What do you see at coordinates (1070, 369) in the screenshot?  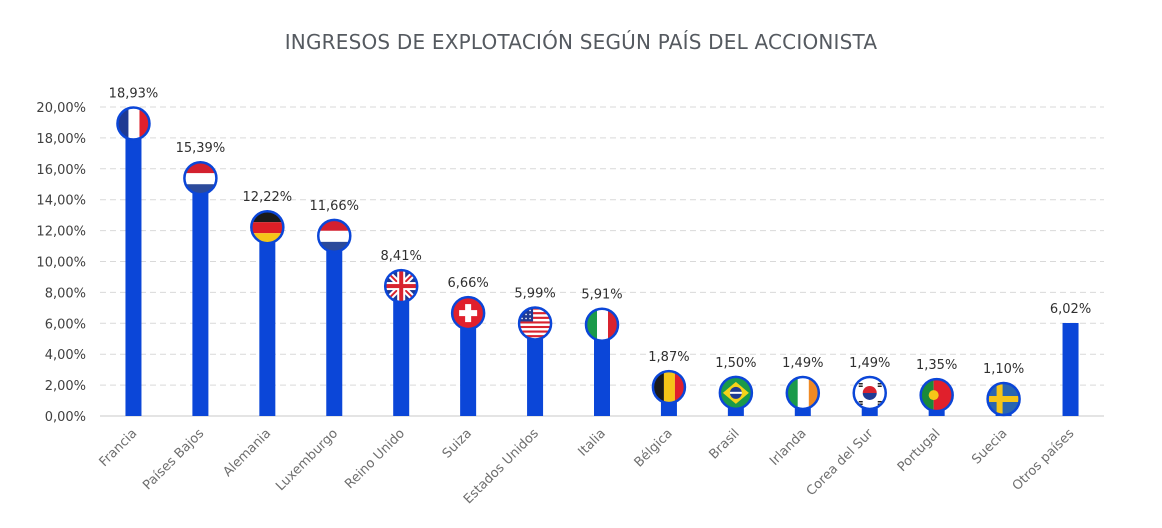 I see `bar-otros-países` at bounding box center [1070, 369].